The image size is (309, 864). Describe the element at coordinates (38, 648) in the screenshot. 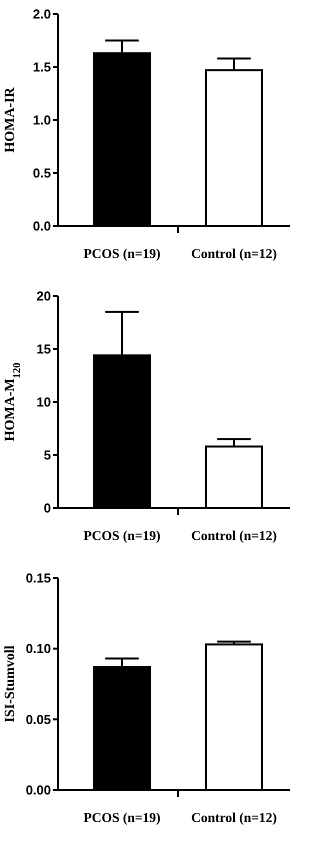

I see `y-tick-label: 0.10` at that location.